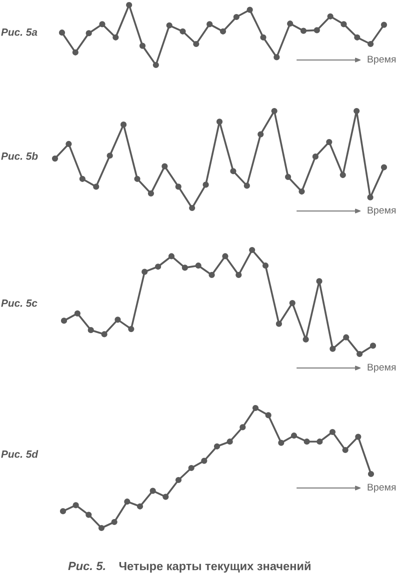 This screenshot has height=576, width=400. What do you see at coordinates (19, 454) in the screenshot?
I see `text: Рис. 5d` at bounding box center [19, 454].